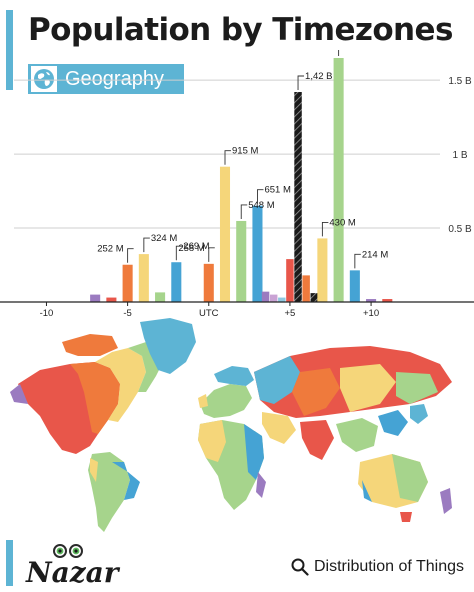 Image resolution: width=474 pixels, height=592 pixels. What do you see at coordinates (209, 313) in the screenshot?
I see `x-tick-label: UTC` at bounding box center [209, 313].